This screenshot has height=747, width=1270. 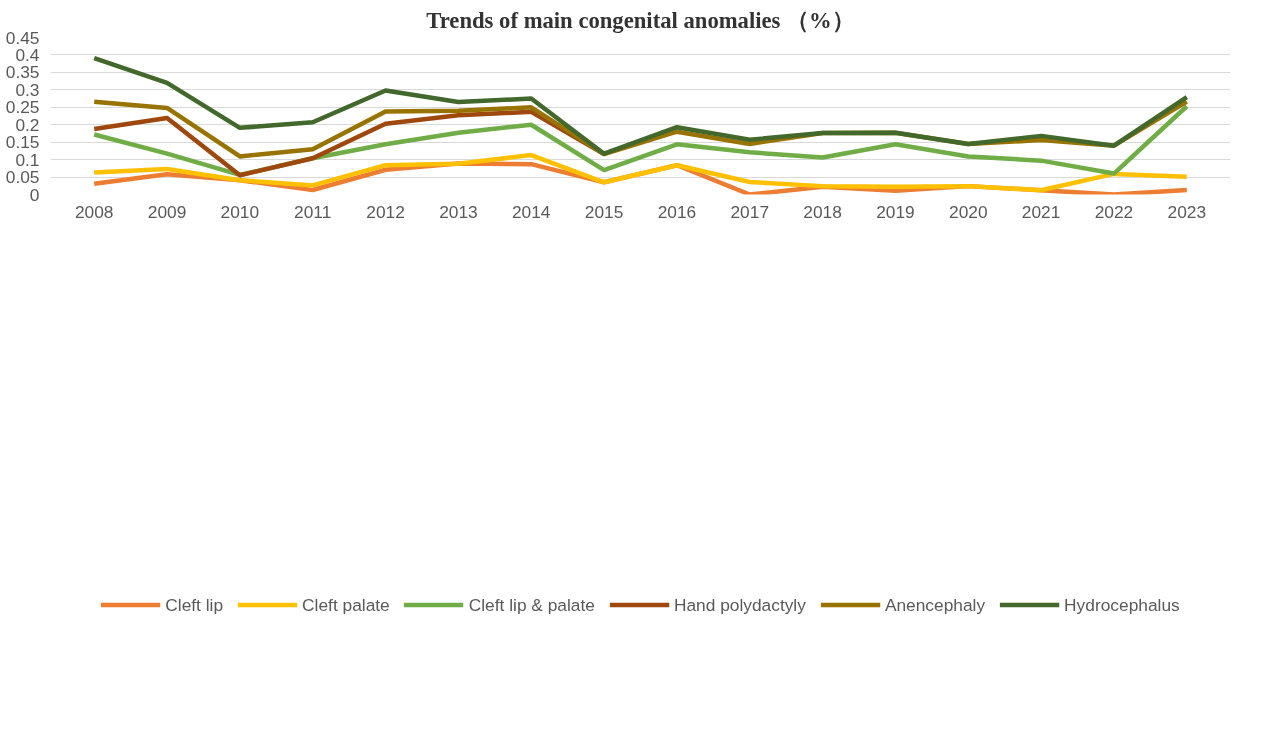 I want to click on x-tick-label: 2021, so click(x=1041, y=211).